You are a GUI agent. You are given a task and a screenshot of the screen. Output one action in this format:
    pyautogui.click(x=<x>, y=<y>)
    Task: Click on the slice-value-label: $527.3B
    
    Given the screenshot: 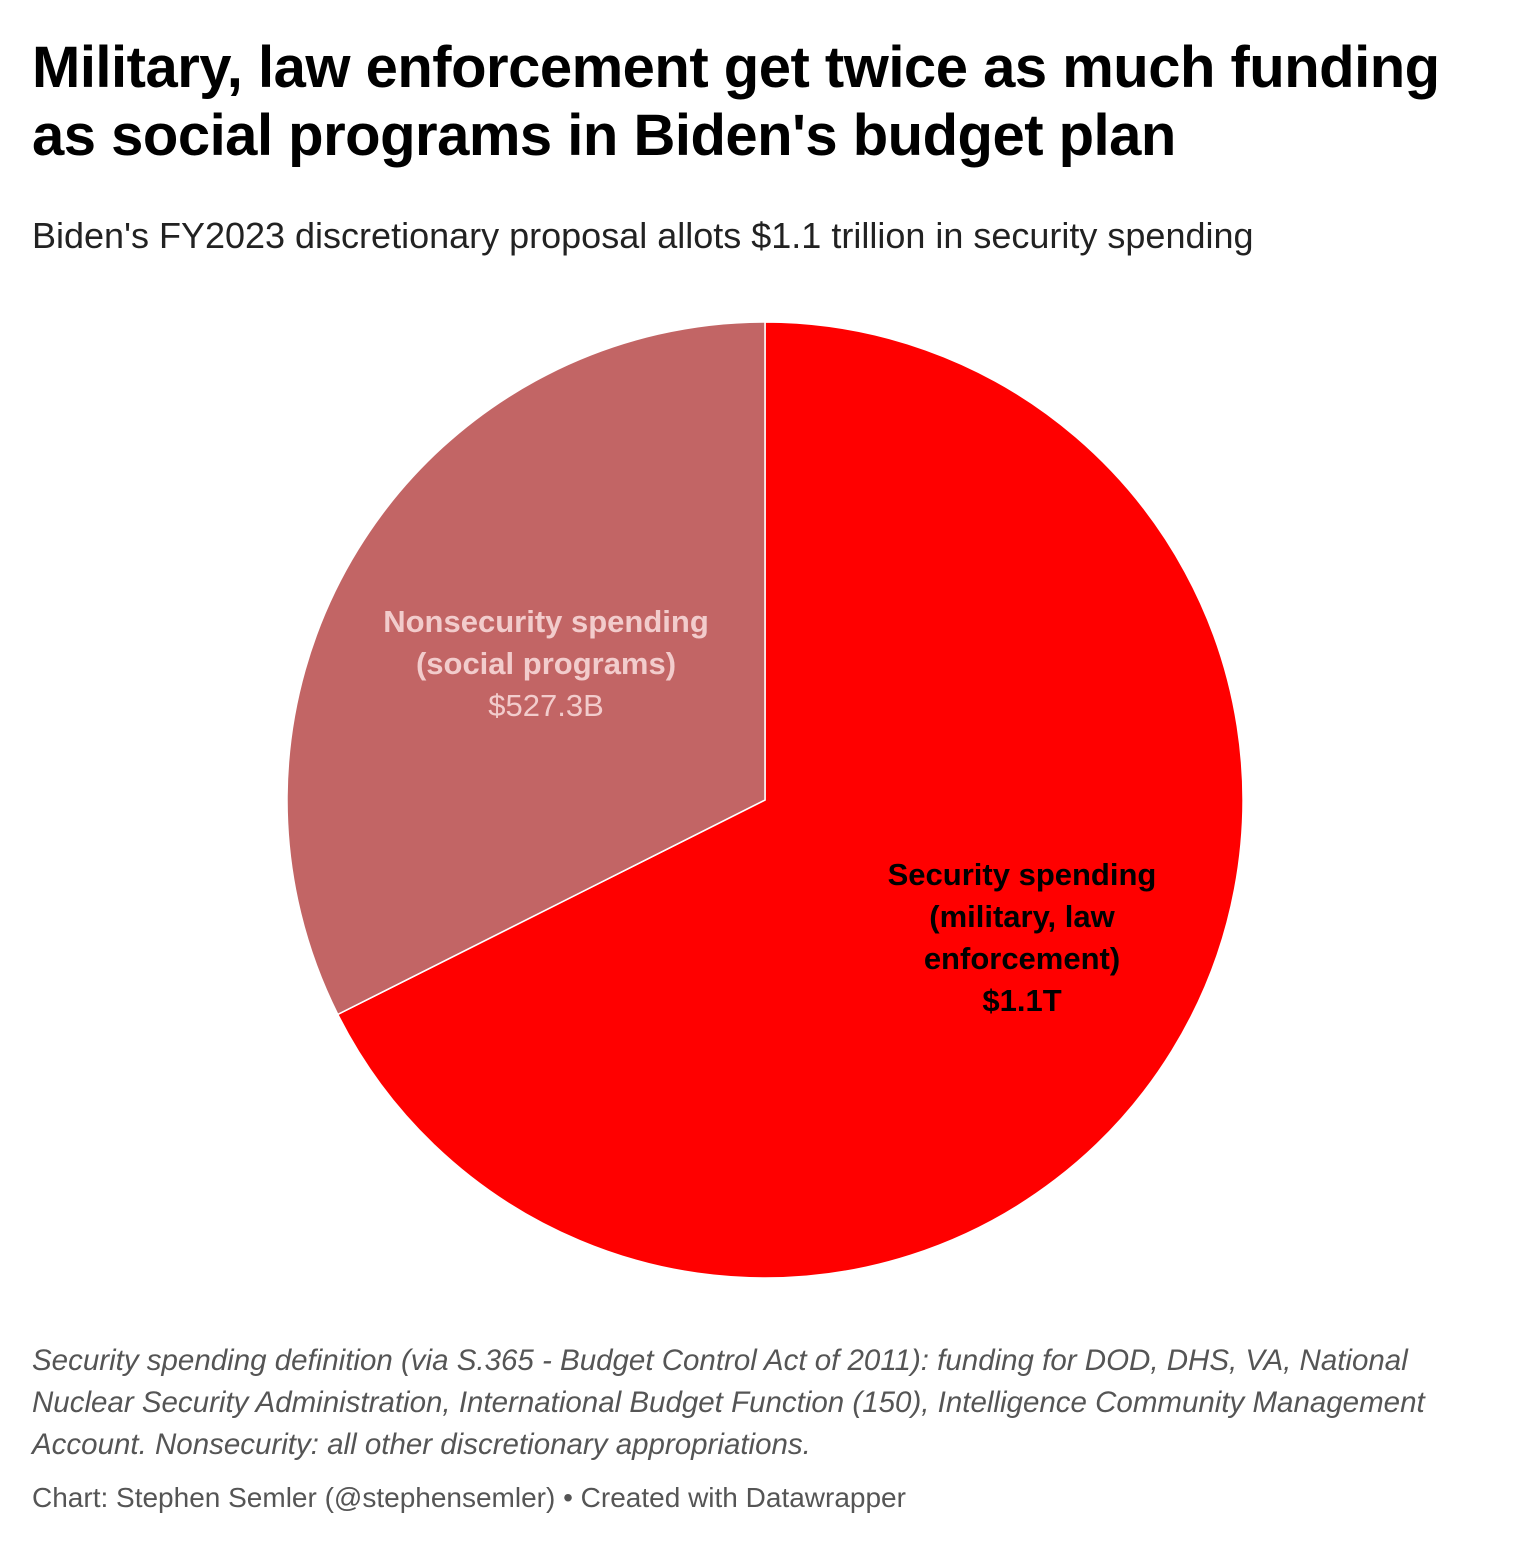 What is the action you would take?
    pyautogui.click(x=546, y=705)
    